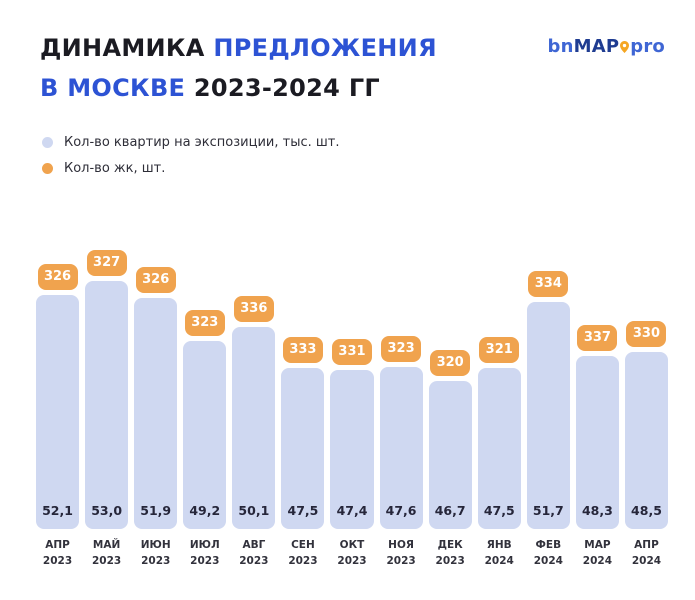 The width and height of the screenshot is (695, 600). Describe the element at coordinates (625, 47) in the screenshot. I see `map-pin-icon` at that location.